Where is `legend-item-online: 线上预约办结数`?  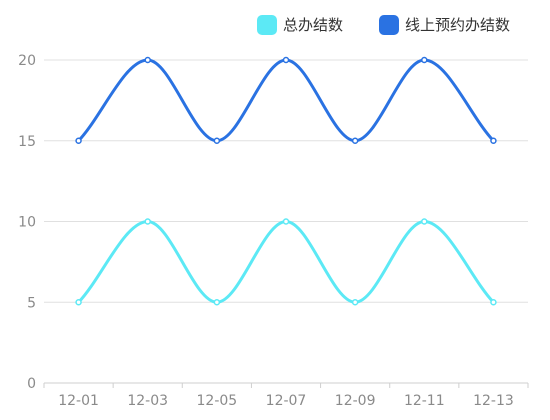 legend-item-online: 线上预约办结数 is located at coordinates (444, 24).